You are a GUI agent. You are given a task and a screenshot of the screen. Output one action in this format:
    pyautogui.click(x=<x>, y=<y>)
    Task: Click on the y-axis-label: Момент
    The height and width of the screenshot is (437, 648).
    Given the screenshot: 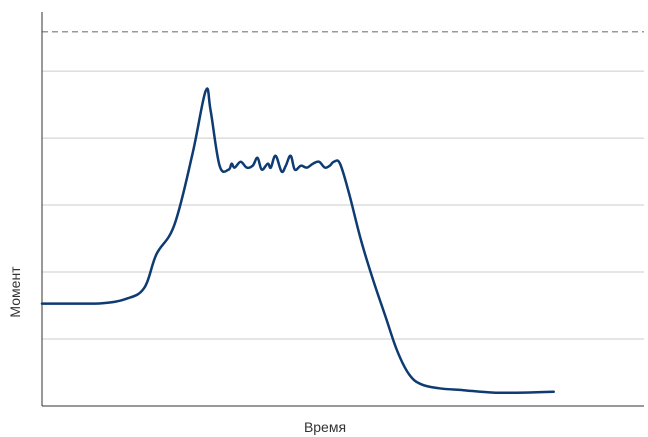 What is the action you would take?
    pyautogui.click(x=15, y=292)
    